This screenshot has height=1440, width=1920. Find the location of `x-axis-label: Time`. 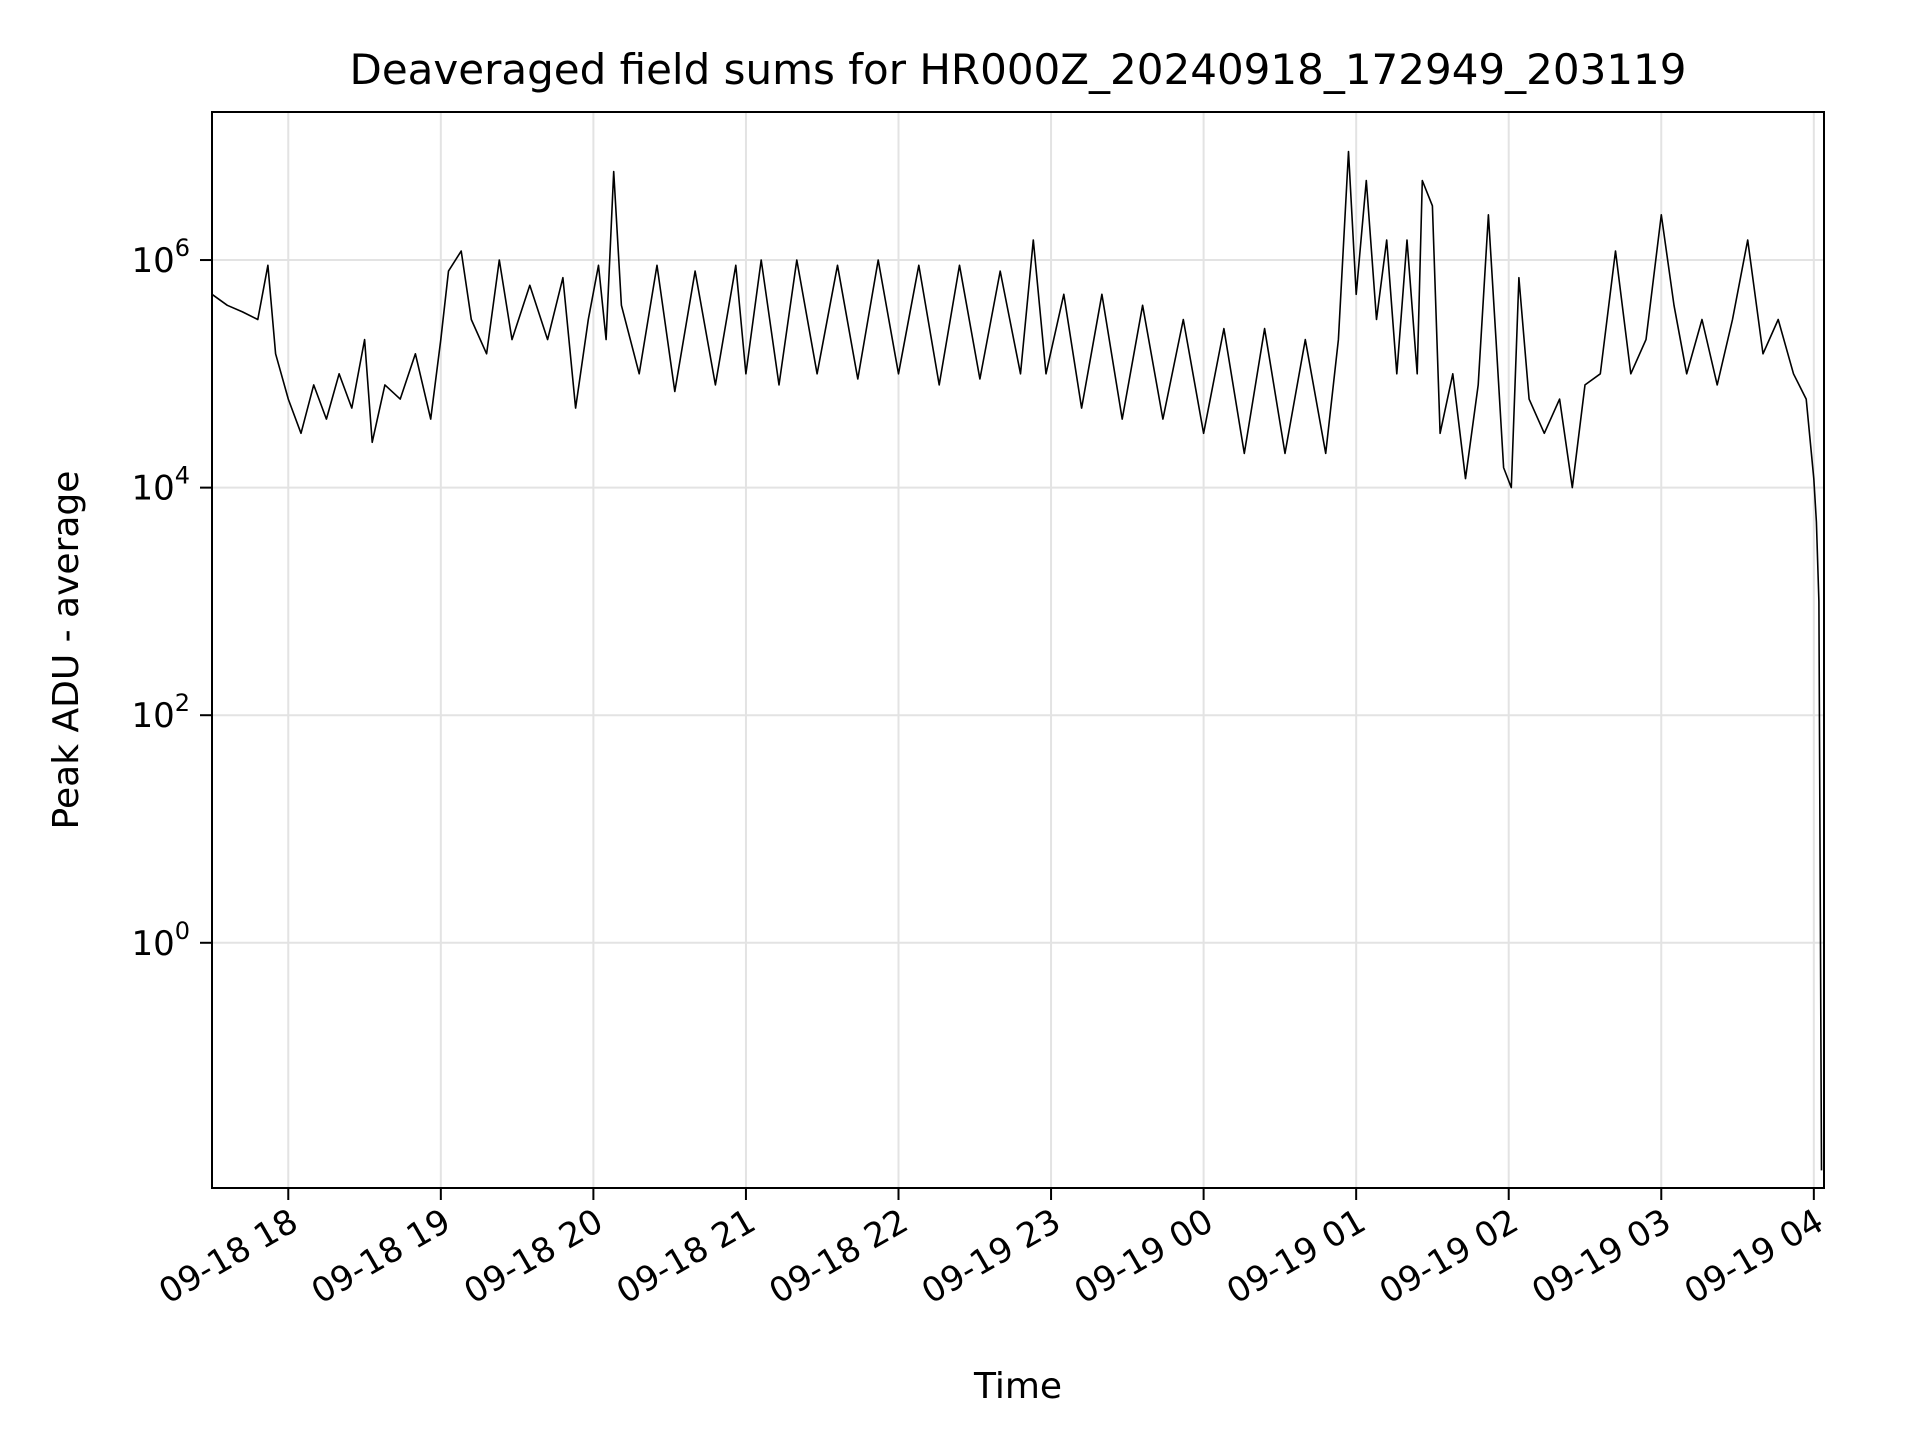

x-axis-label: Time is located at coordinates (1017, 1386).